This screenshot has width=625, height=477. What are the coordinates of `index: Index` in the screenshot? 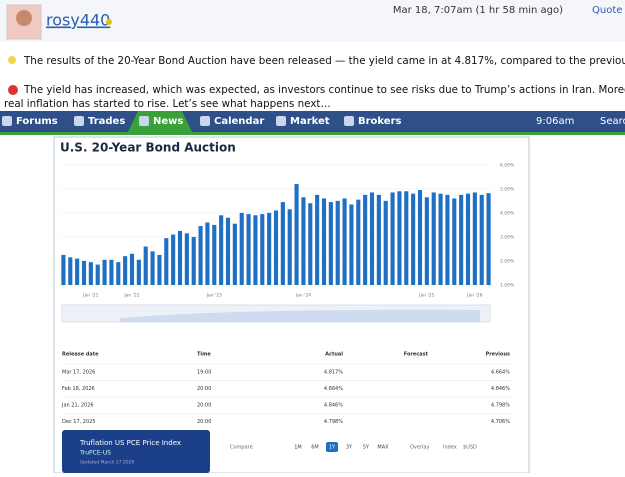 It's located at (450, 448).